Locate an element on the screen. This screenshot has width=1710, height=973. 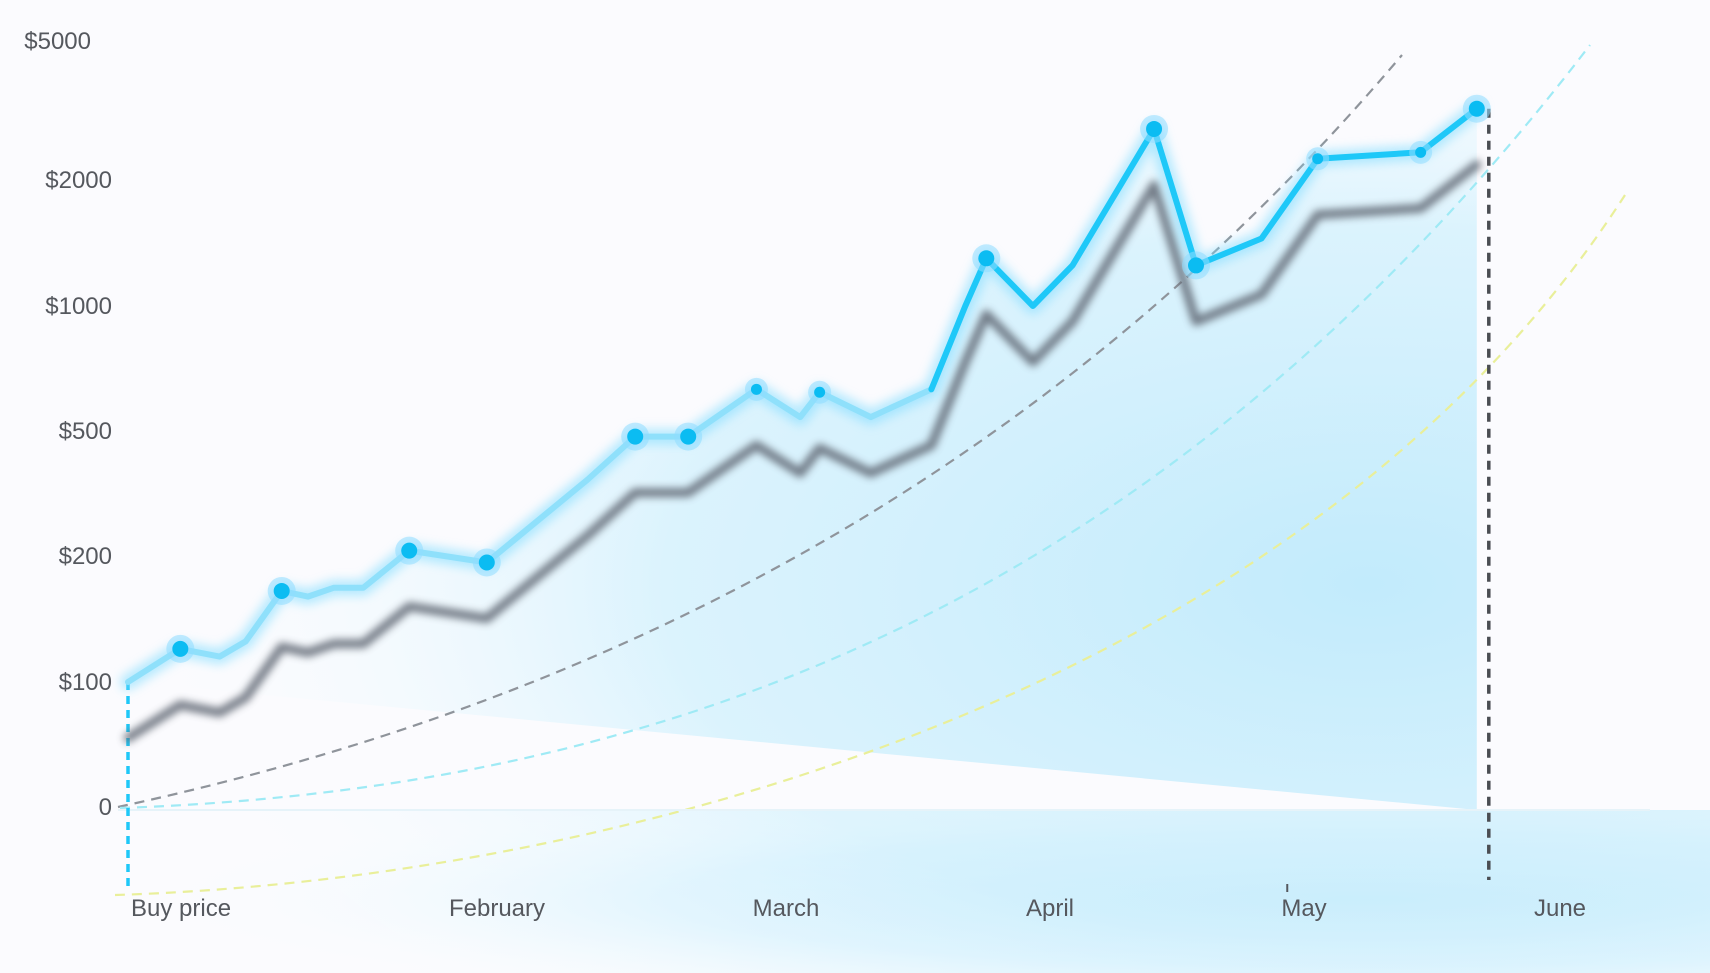
x-tick-label: June is located at coordinates (1560, 908).